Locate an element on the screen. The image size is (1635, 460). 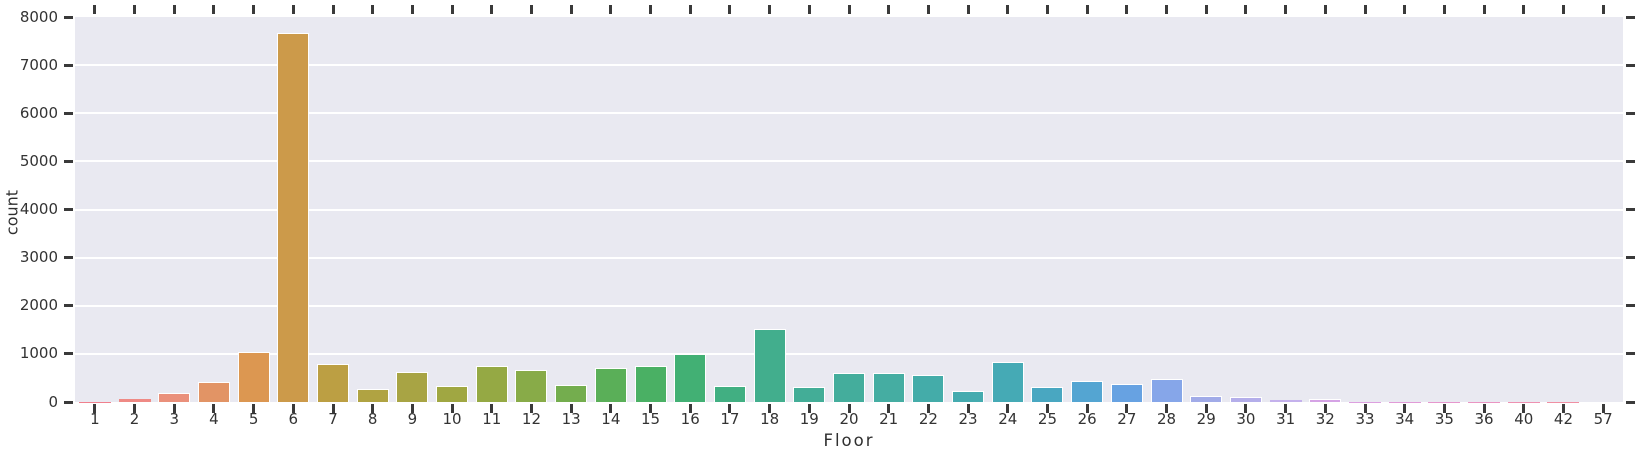
x-tick-label: 5 is located at coordinates (253, 419).